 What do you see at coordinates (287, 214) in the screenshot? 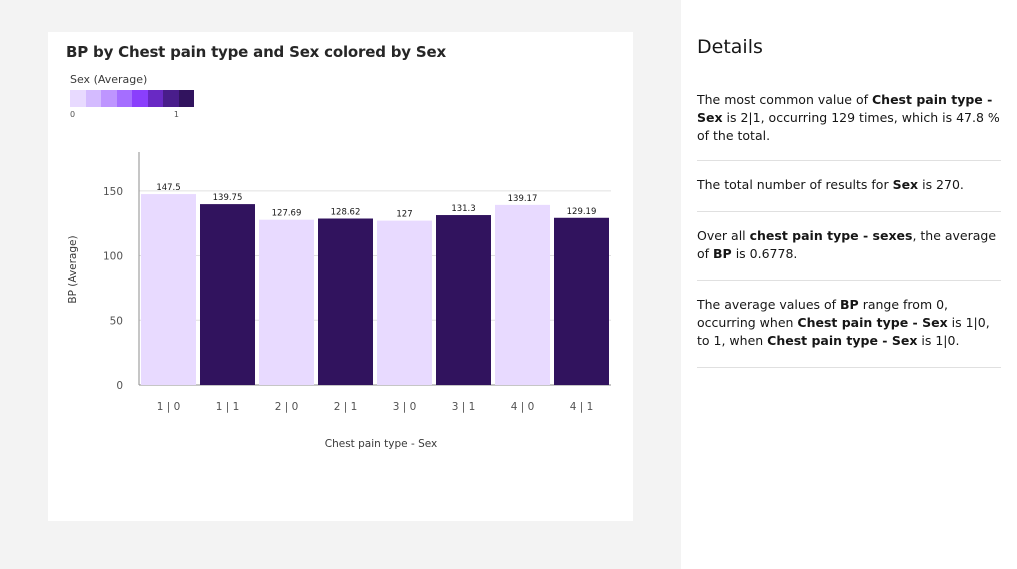
I see `bar-value-label: 127.69` at bounding box center [287, 214].